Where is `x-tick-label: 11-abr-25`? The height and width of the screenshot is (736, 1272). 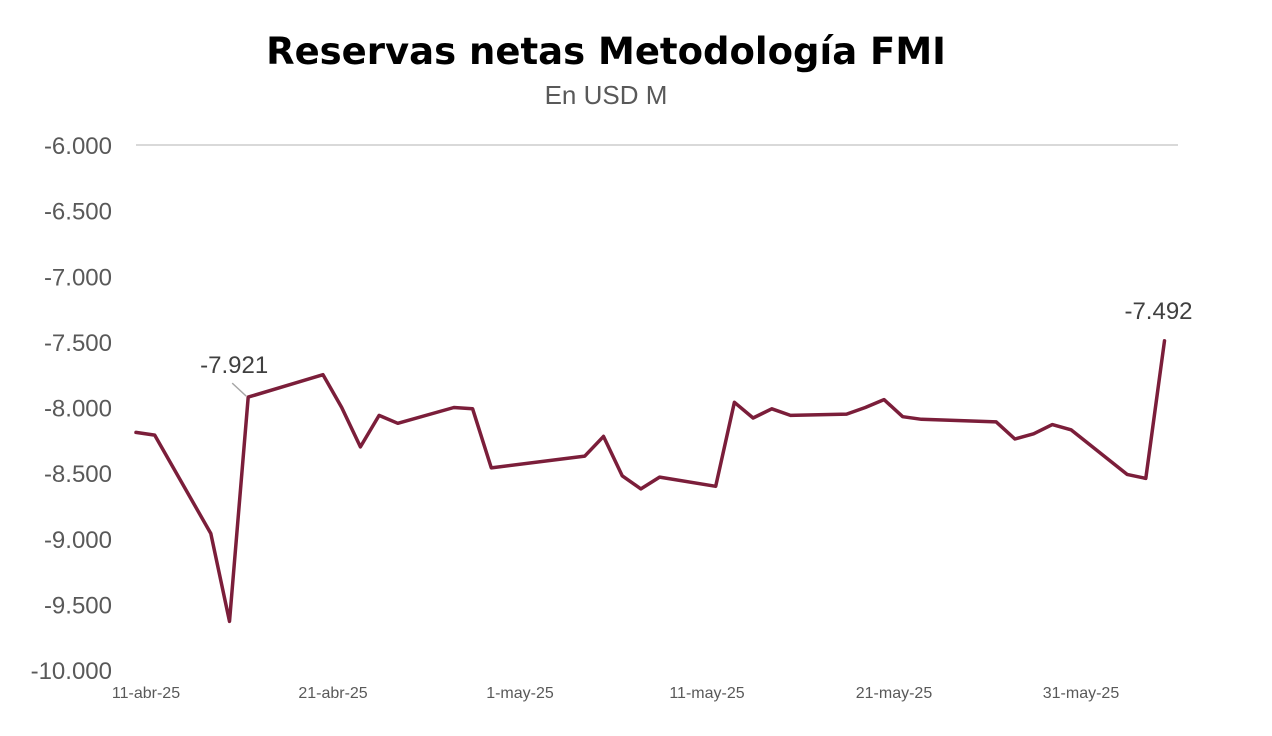
x-tick-label: 11-abr-25 is located at coordinates (146, 693).